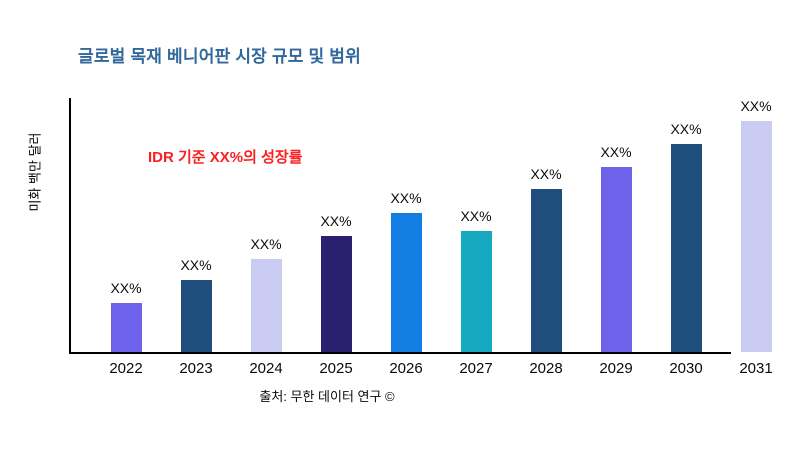 The height and width of the screenshot is (450, 800). What do you see at coordinates (546, 174) in the screenshot?
I see `bar-value-label-2028: XX%` at bounding box center [546, 174].